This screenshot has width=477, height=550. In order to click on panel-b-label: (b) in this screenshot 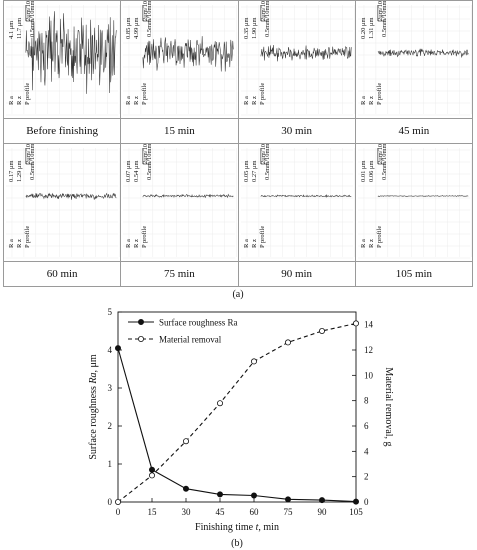, I will do `click(237, 543)`.